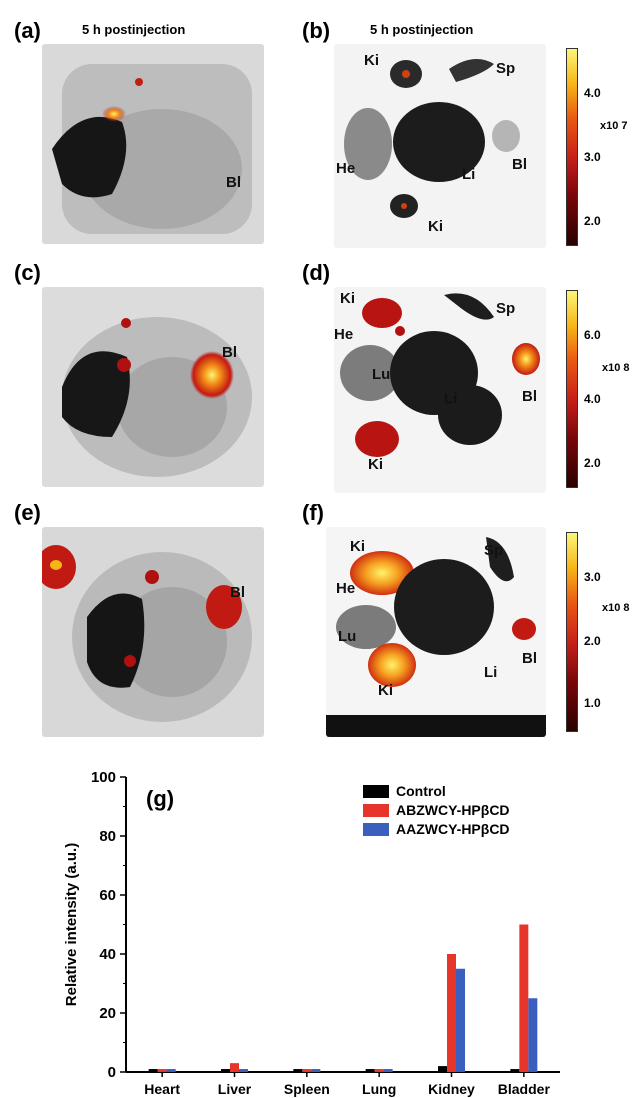 This screenshot has height=1098, width=640. I want to click on x-tick-label: Bladder, so click(524, 1089).